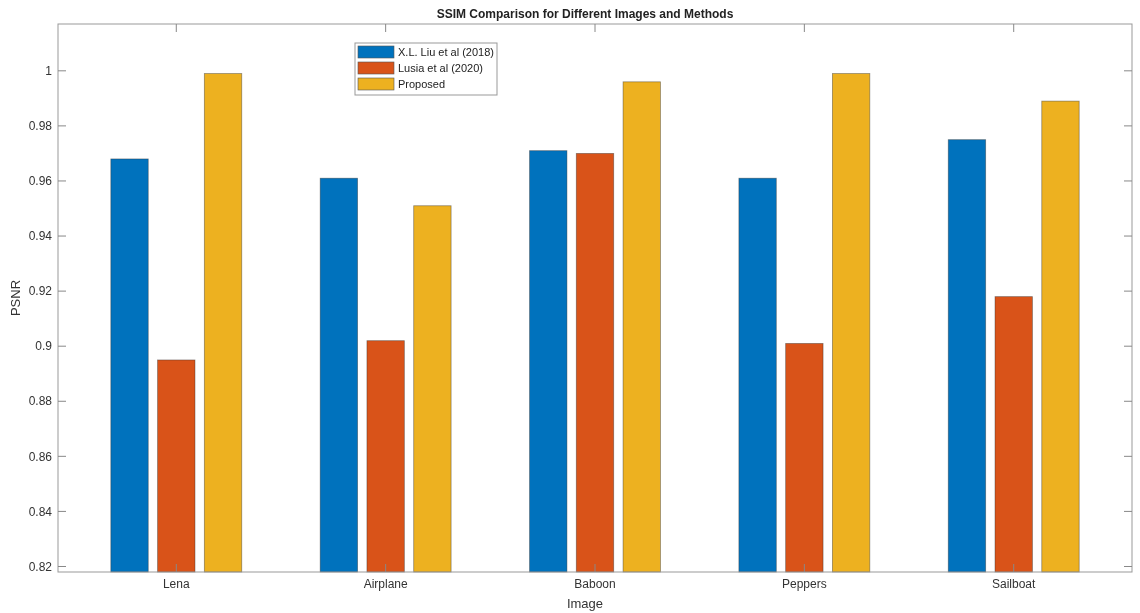 The width and height of the screenshot is (1140, 613). What do you see at coordinates (40, 126) in the screenshot?
I see `y-tick-label: 0.98` at bounding box center [40, 126].